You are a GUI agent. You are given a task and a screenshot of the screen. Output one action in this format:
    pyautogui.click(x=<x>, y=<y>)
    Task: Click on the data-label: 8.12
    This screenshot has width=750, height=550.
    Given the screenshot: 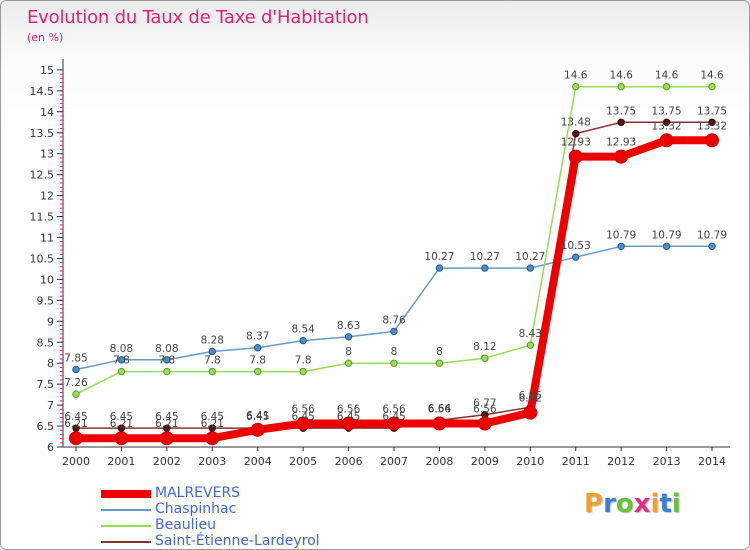 What is the action you would take?
    pyautogui.click(x=484, y=347)
    